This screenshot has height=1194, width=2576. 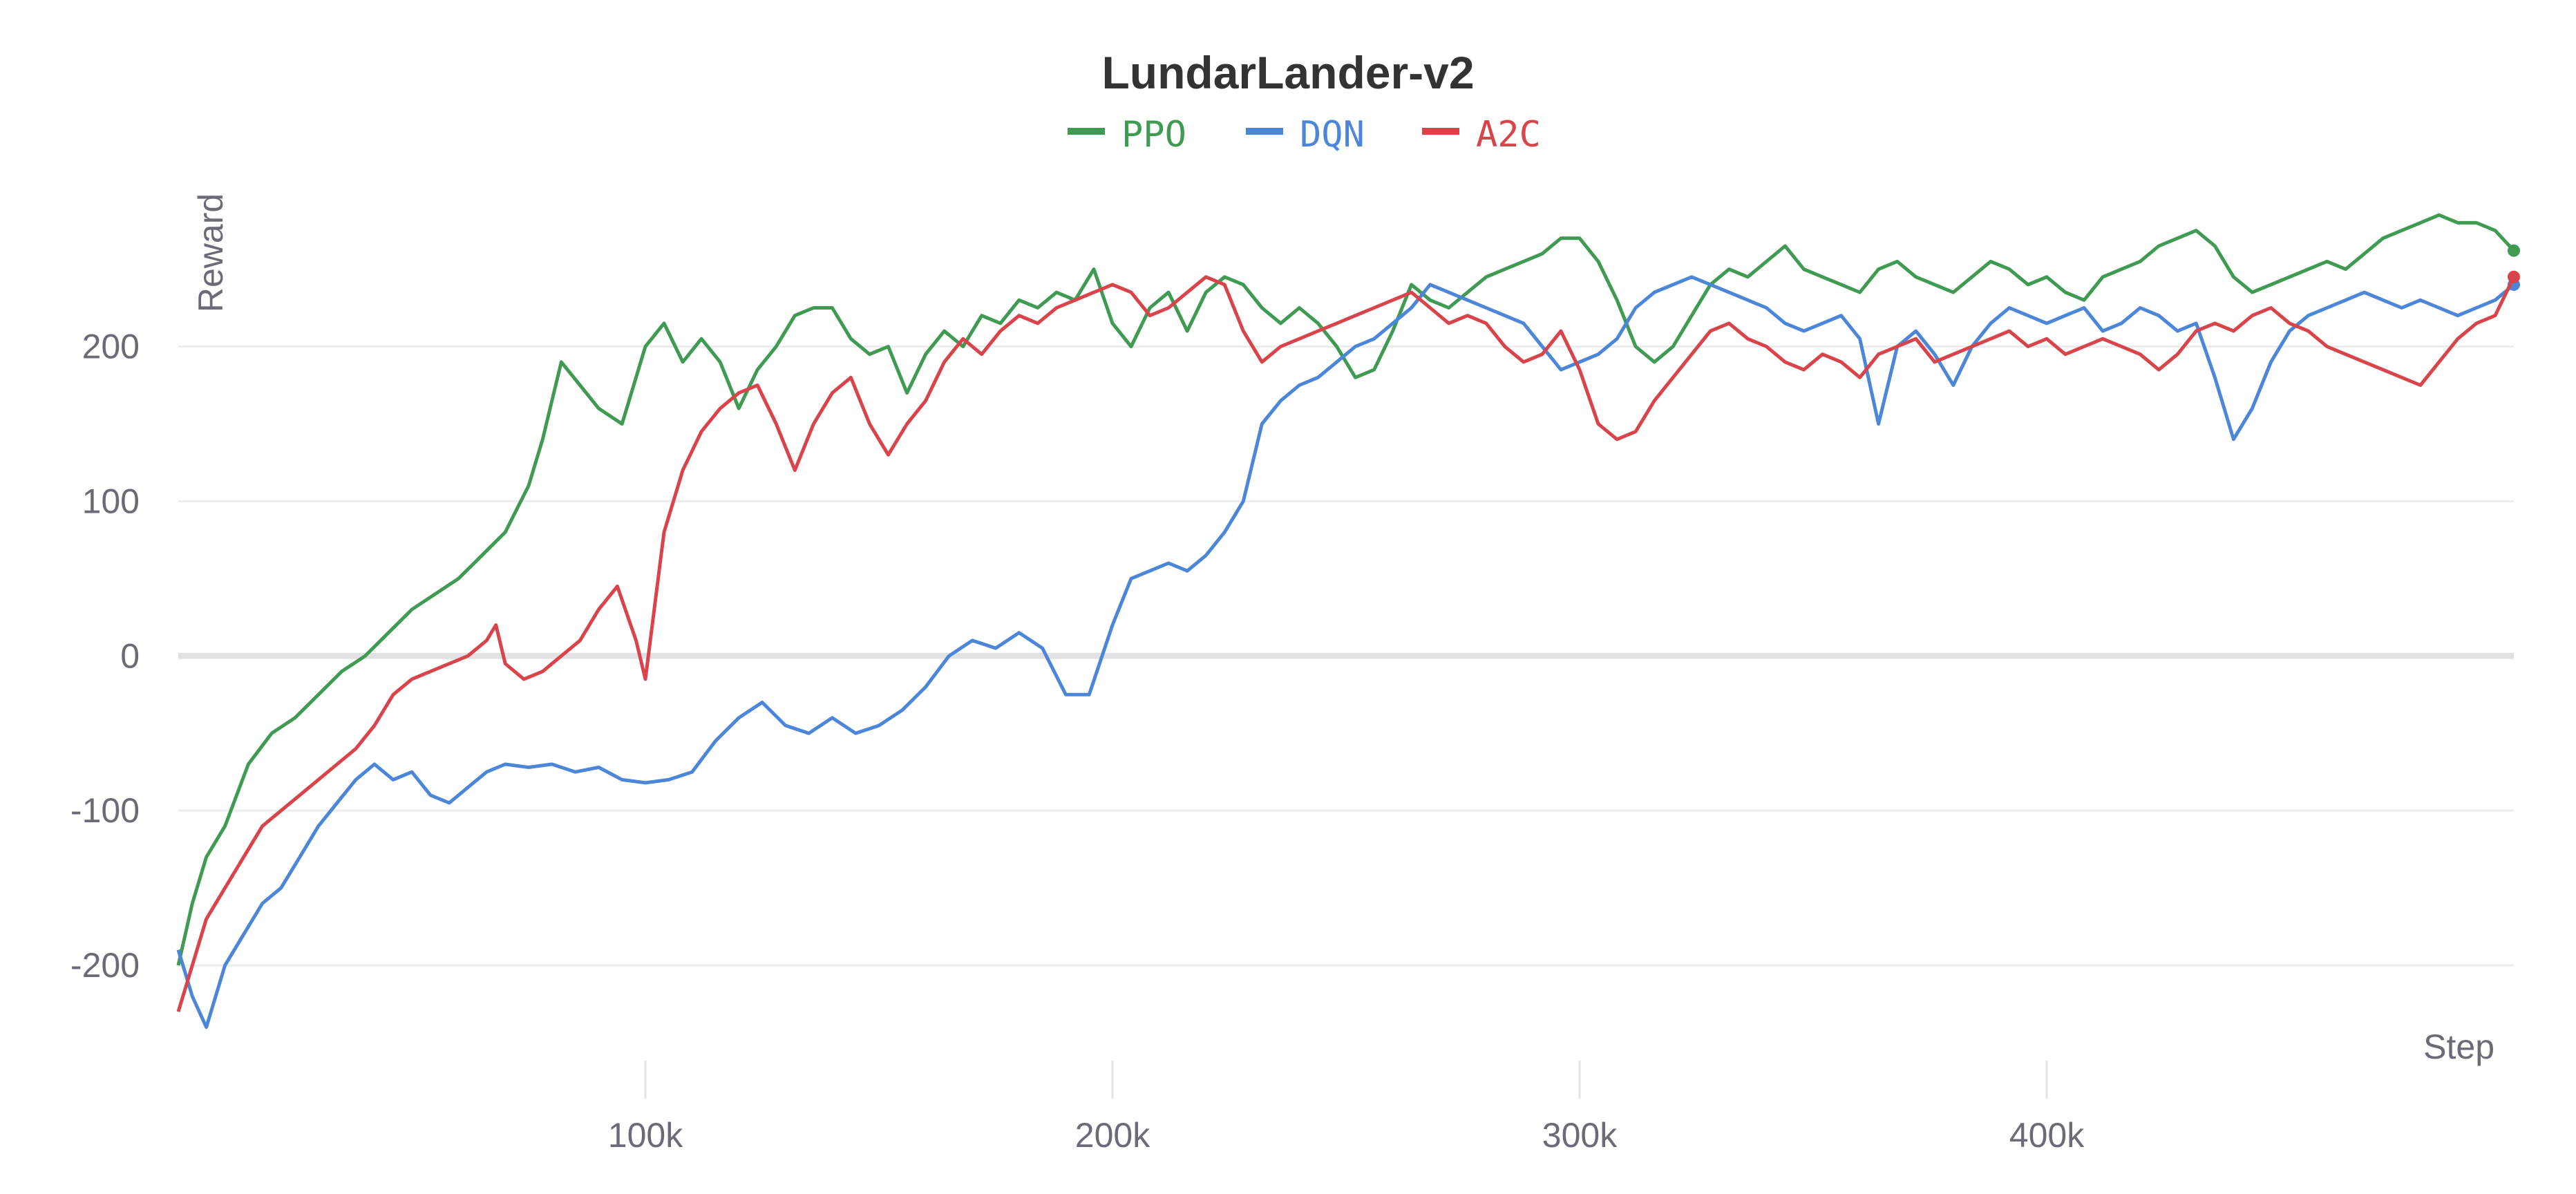 I want to click on series-endpoint-ppo, so click(x=2514, y=251).